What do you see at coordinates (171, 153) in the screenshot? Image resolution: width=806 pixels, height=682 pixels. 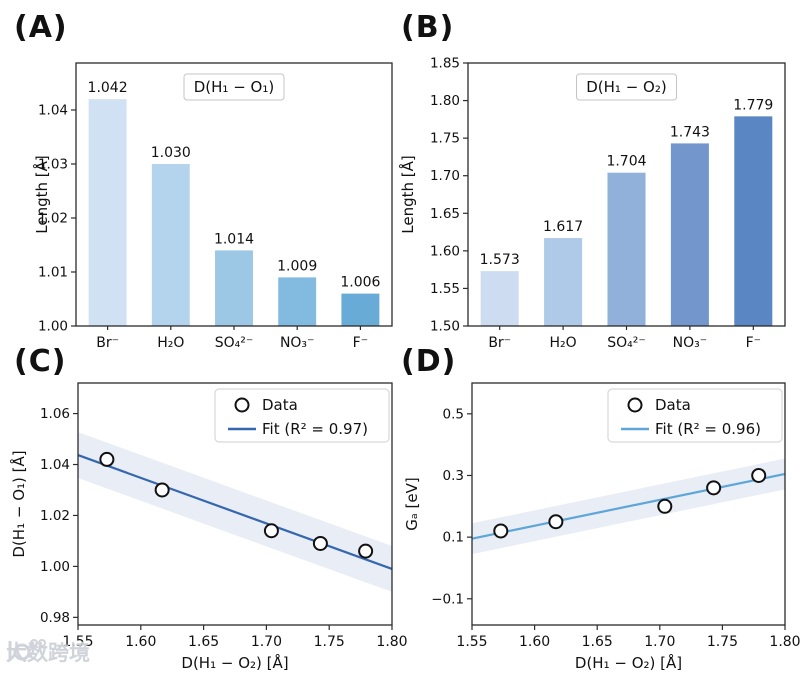 I see `bar-value-label: 1.030` at bounding box center [171, 153].